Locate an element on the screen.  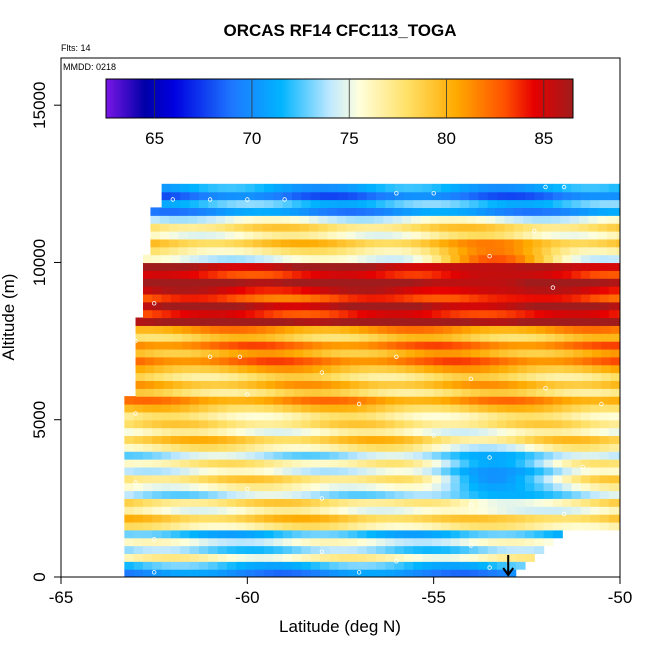
flights-annotation: Flts: 14 is located at coordinates (76, 48).